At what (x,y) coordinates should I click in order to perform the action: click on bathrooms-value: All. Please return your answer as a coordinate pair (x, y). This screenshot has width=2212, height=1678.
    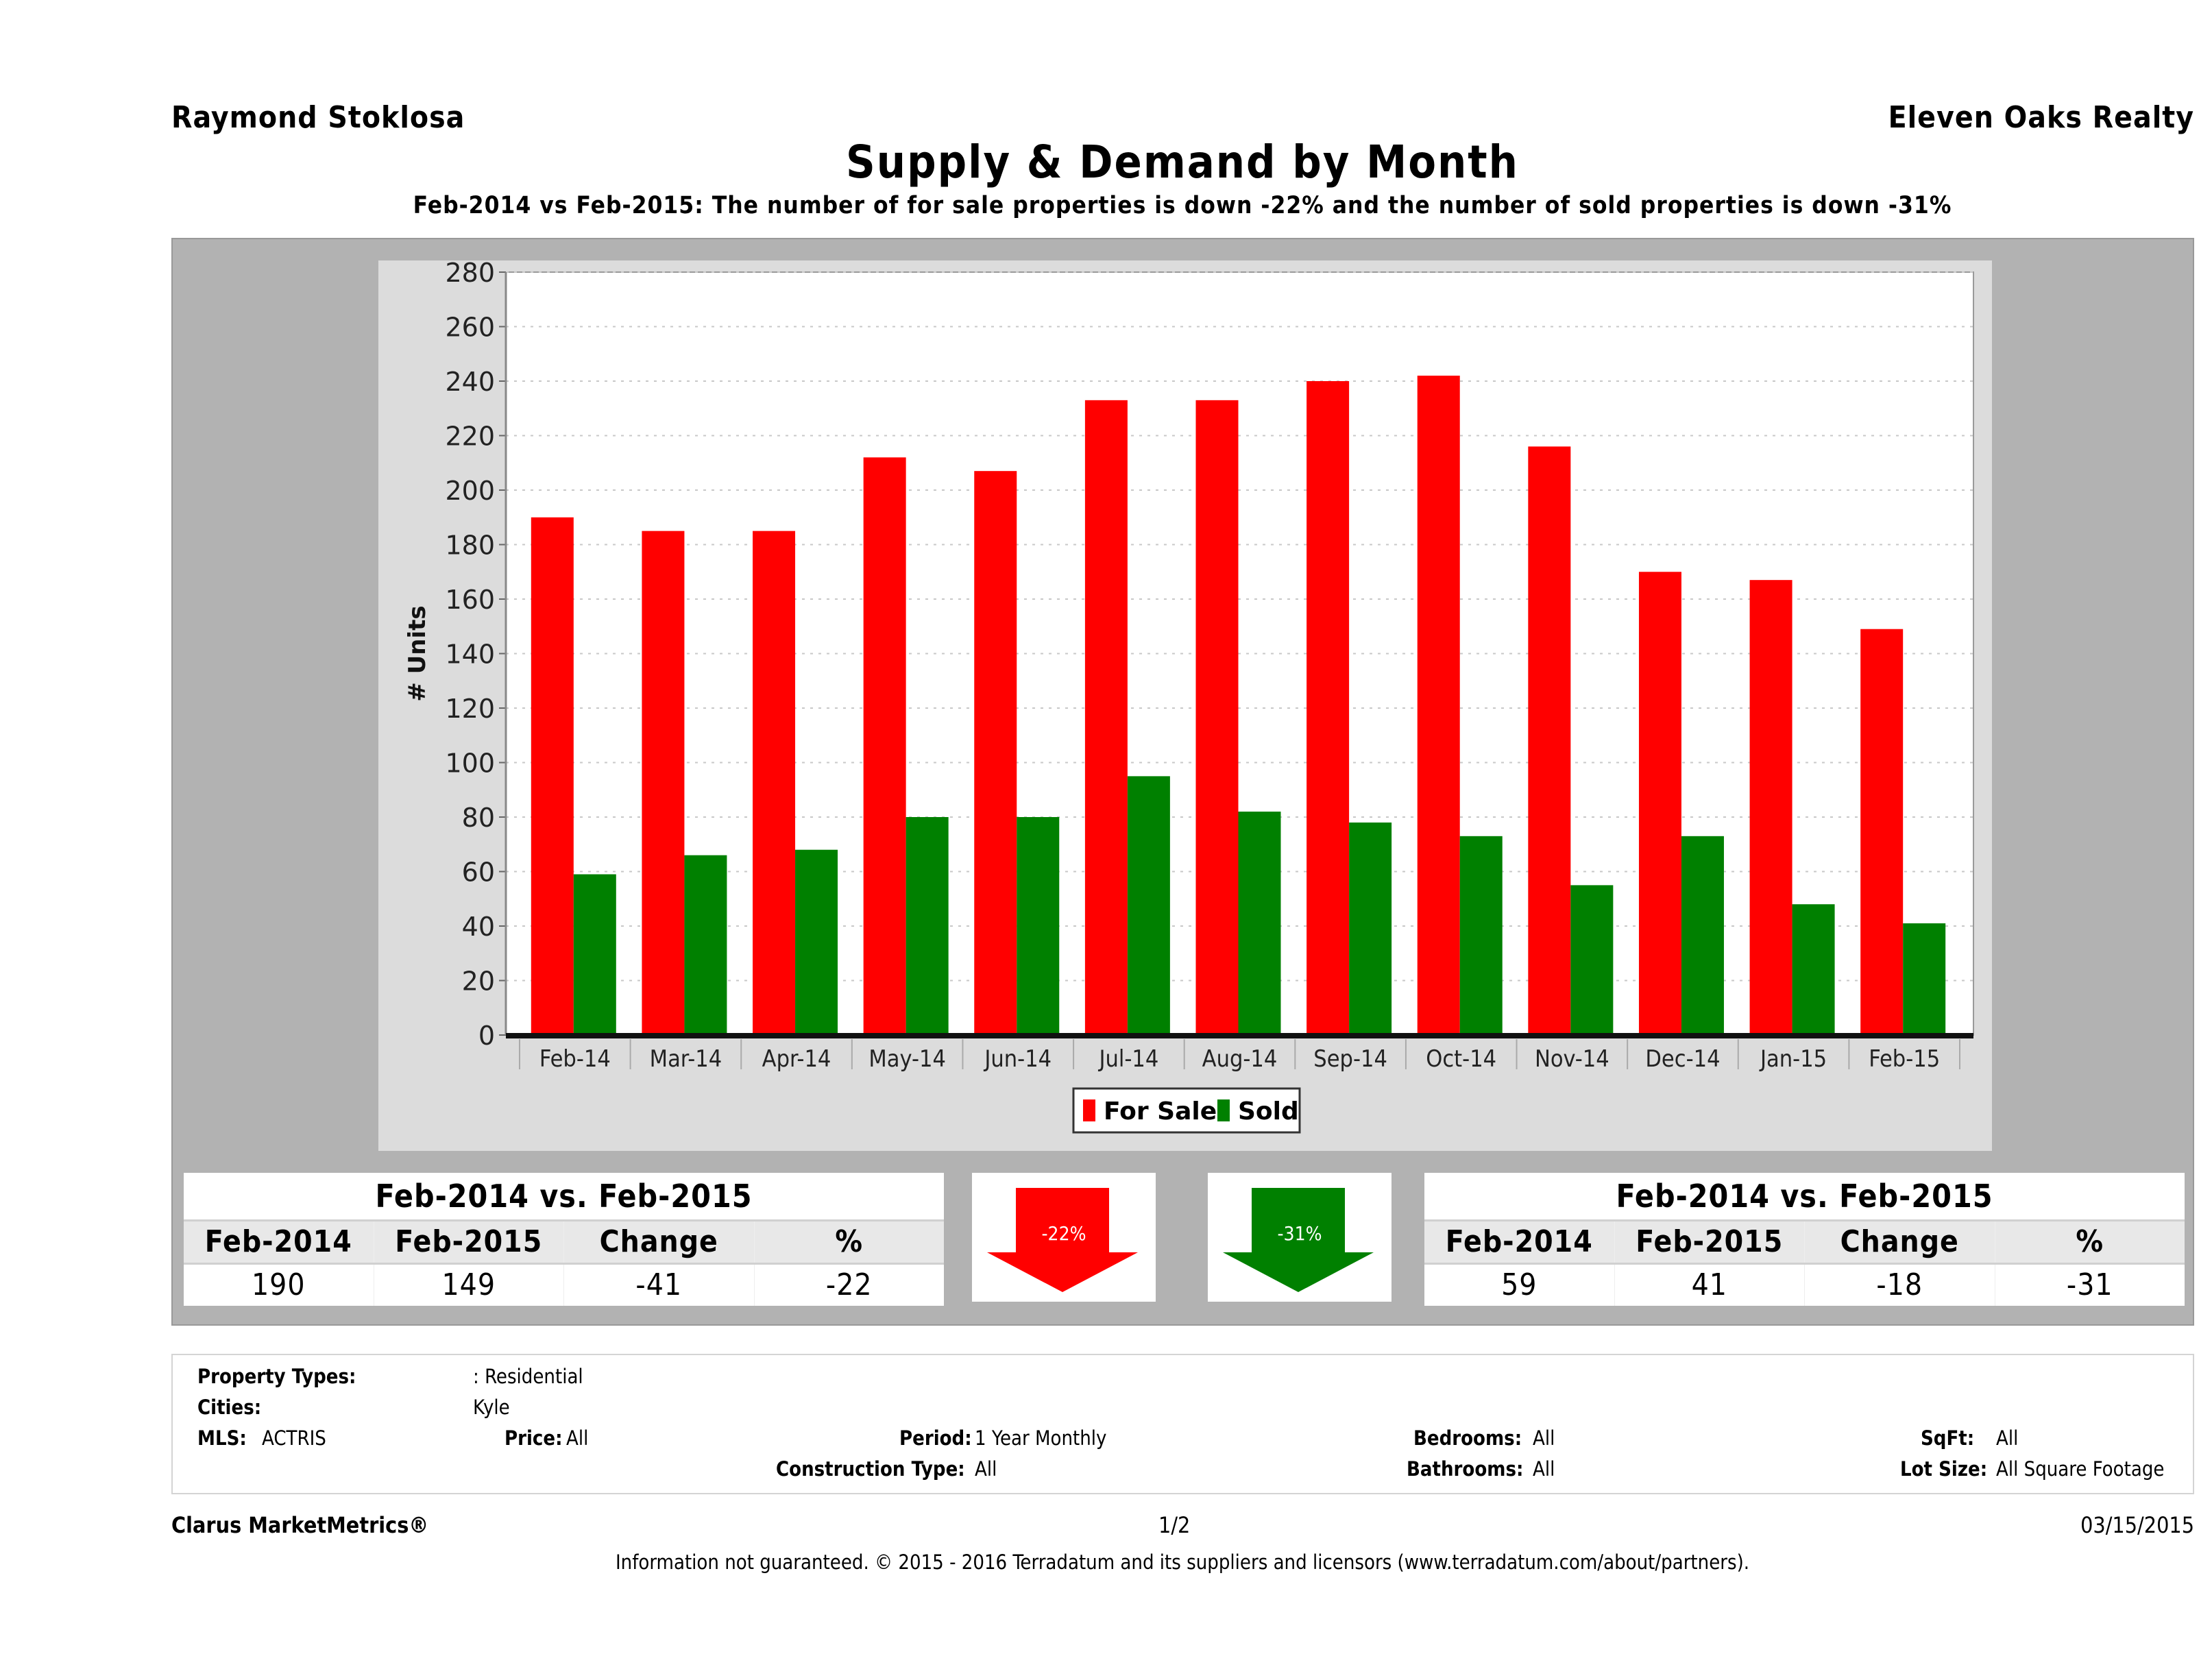
    Looking at the image, I should click on (1544, 1469).